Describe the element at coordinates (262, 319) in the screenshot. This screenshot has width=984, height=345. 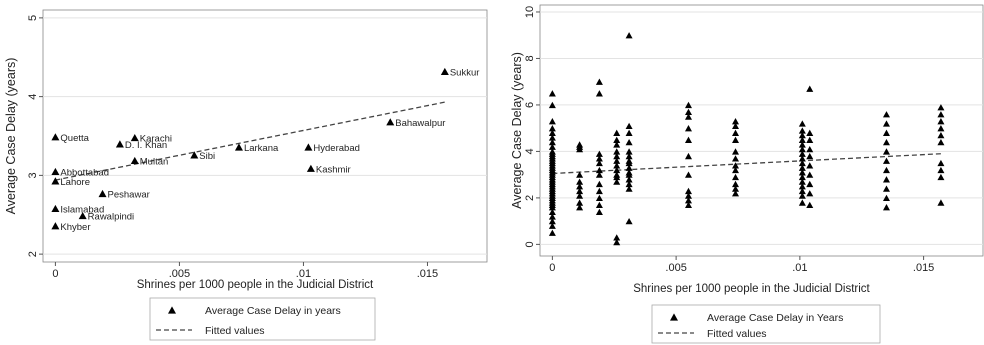
I see `legend-box` at that location.